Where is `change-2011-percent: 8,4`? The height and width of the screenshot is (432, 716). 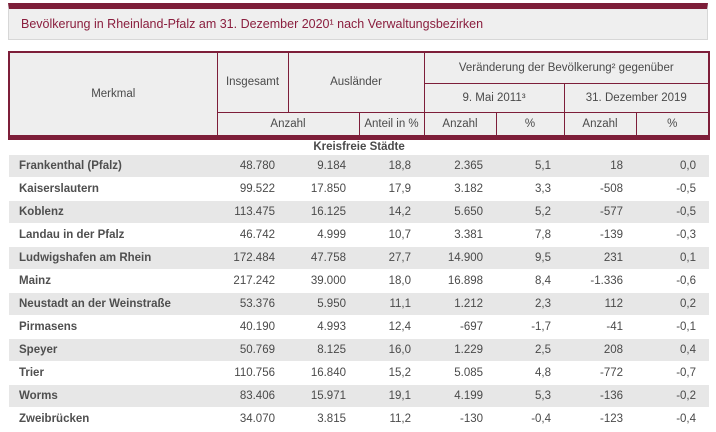 change-2011-percent: 8,4 is located at coordinates (530, 281).